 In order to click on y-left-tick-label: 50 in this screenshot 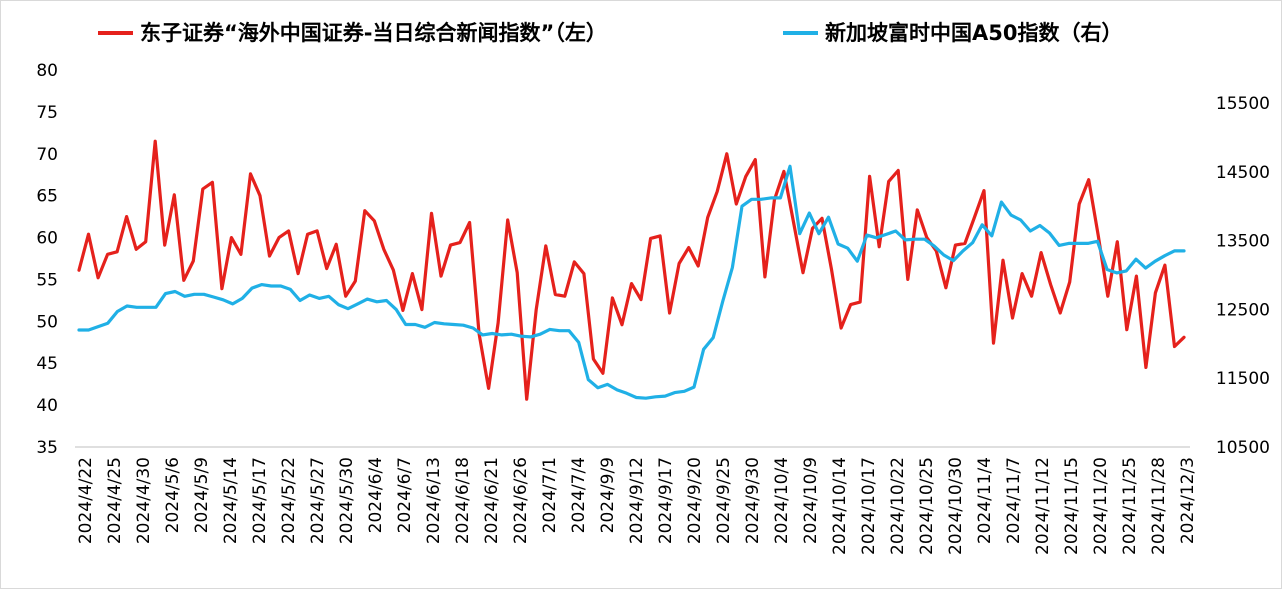, I will do `click(47, 322)`.